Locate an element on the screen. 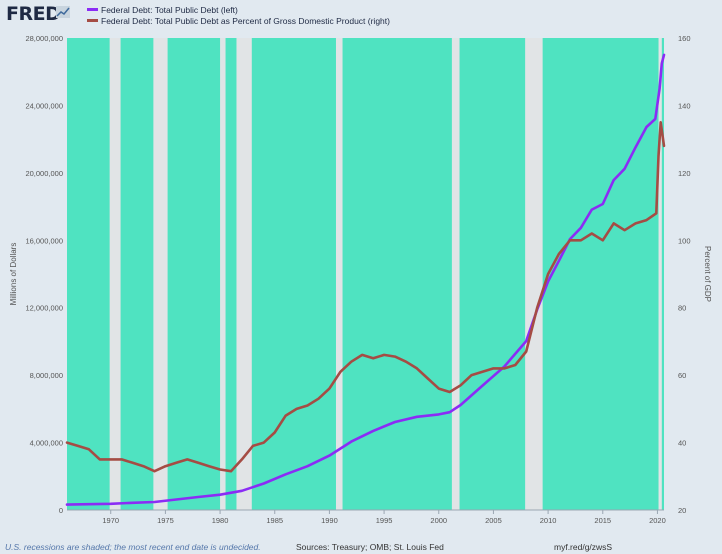  y-right-tick-label-0: 20 is located at coordinates (682, 510).